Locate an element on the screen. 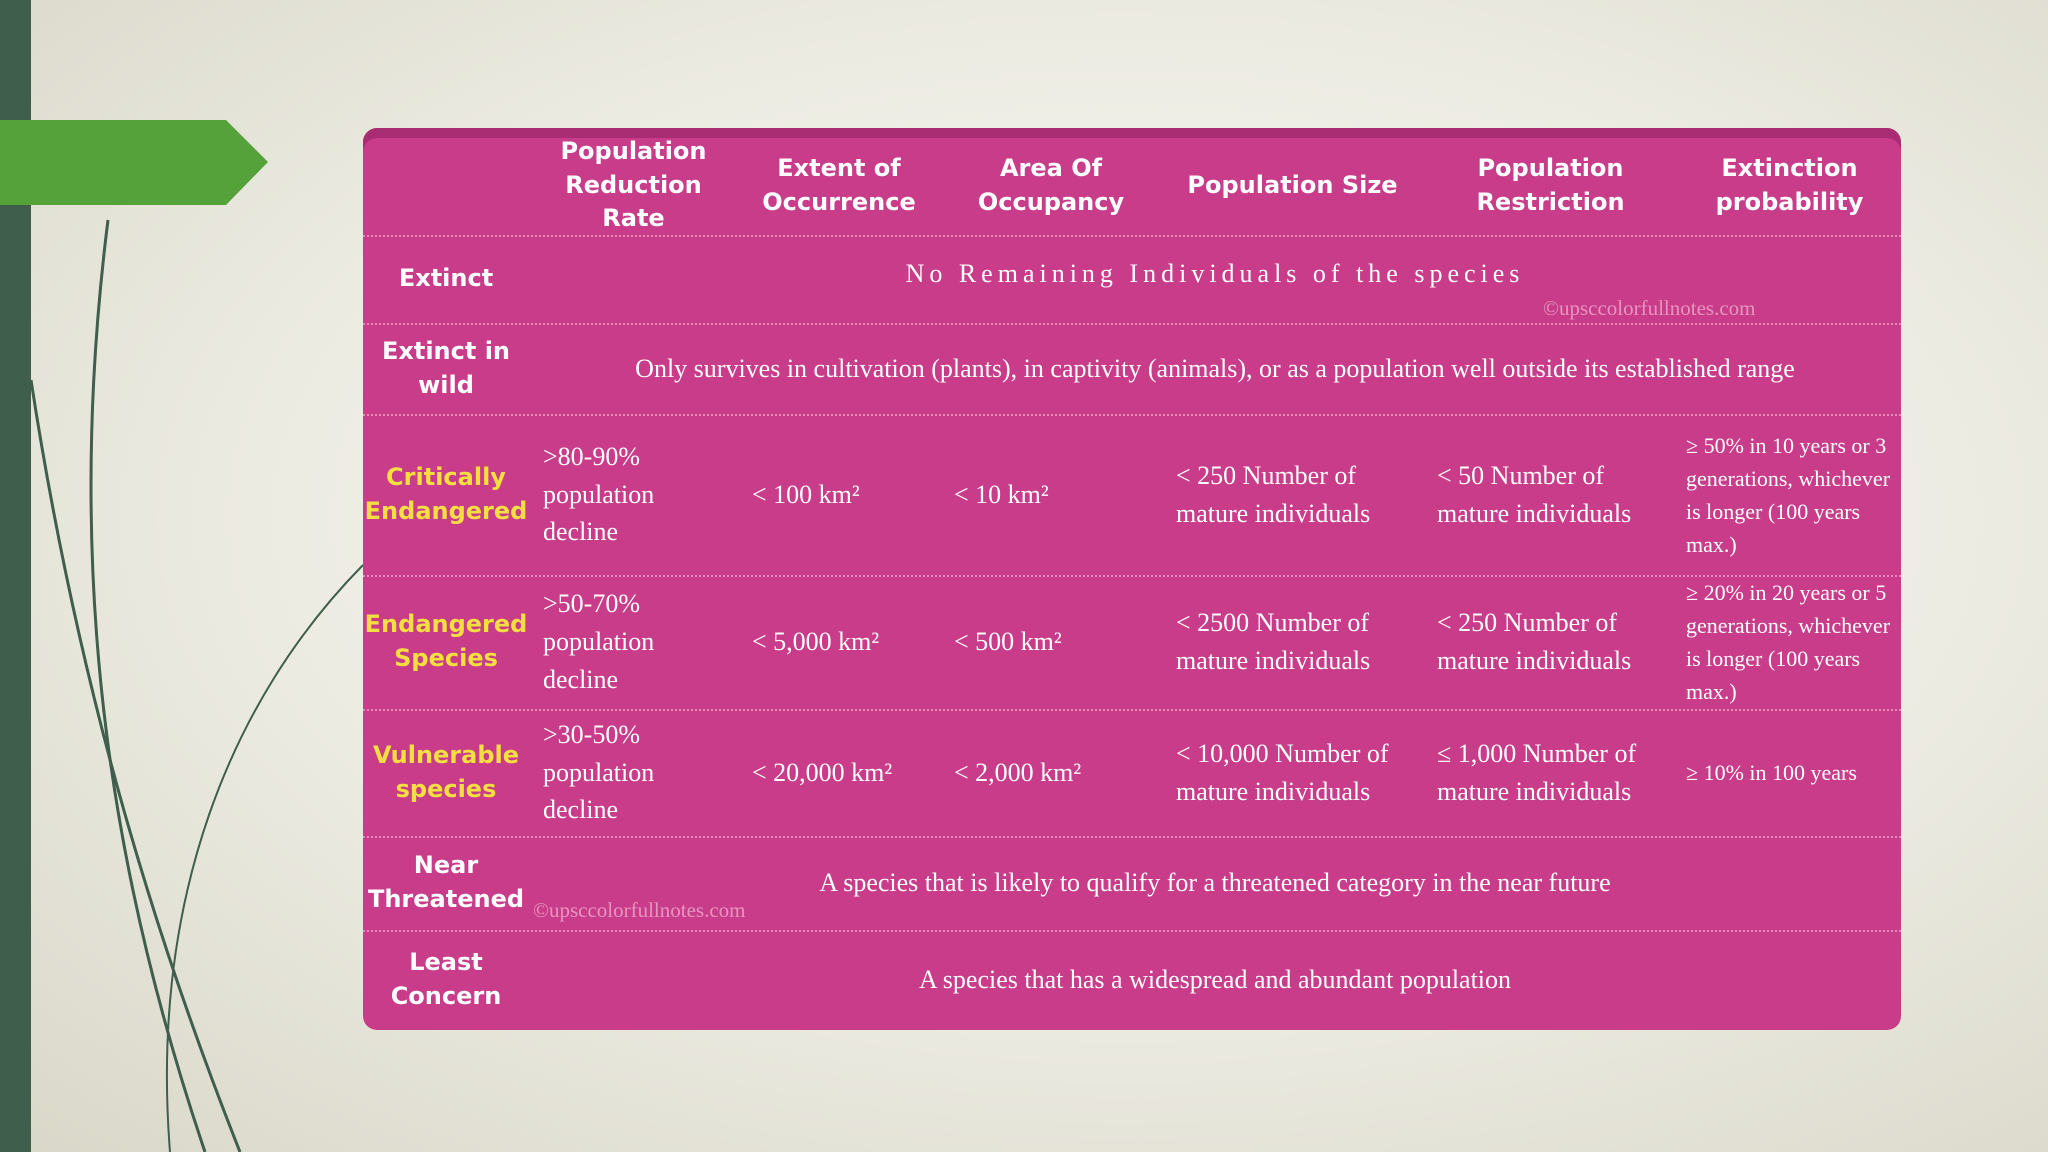  cell: >30-50% population decline is located at coordinates (599, 772).